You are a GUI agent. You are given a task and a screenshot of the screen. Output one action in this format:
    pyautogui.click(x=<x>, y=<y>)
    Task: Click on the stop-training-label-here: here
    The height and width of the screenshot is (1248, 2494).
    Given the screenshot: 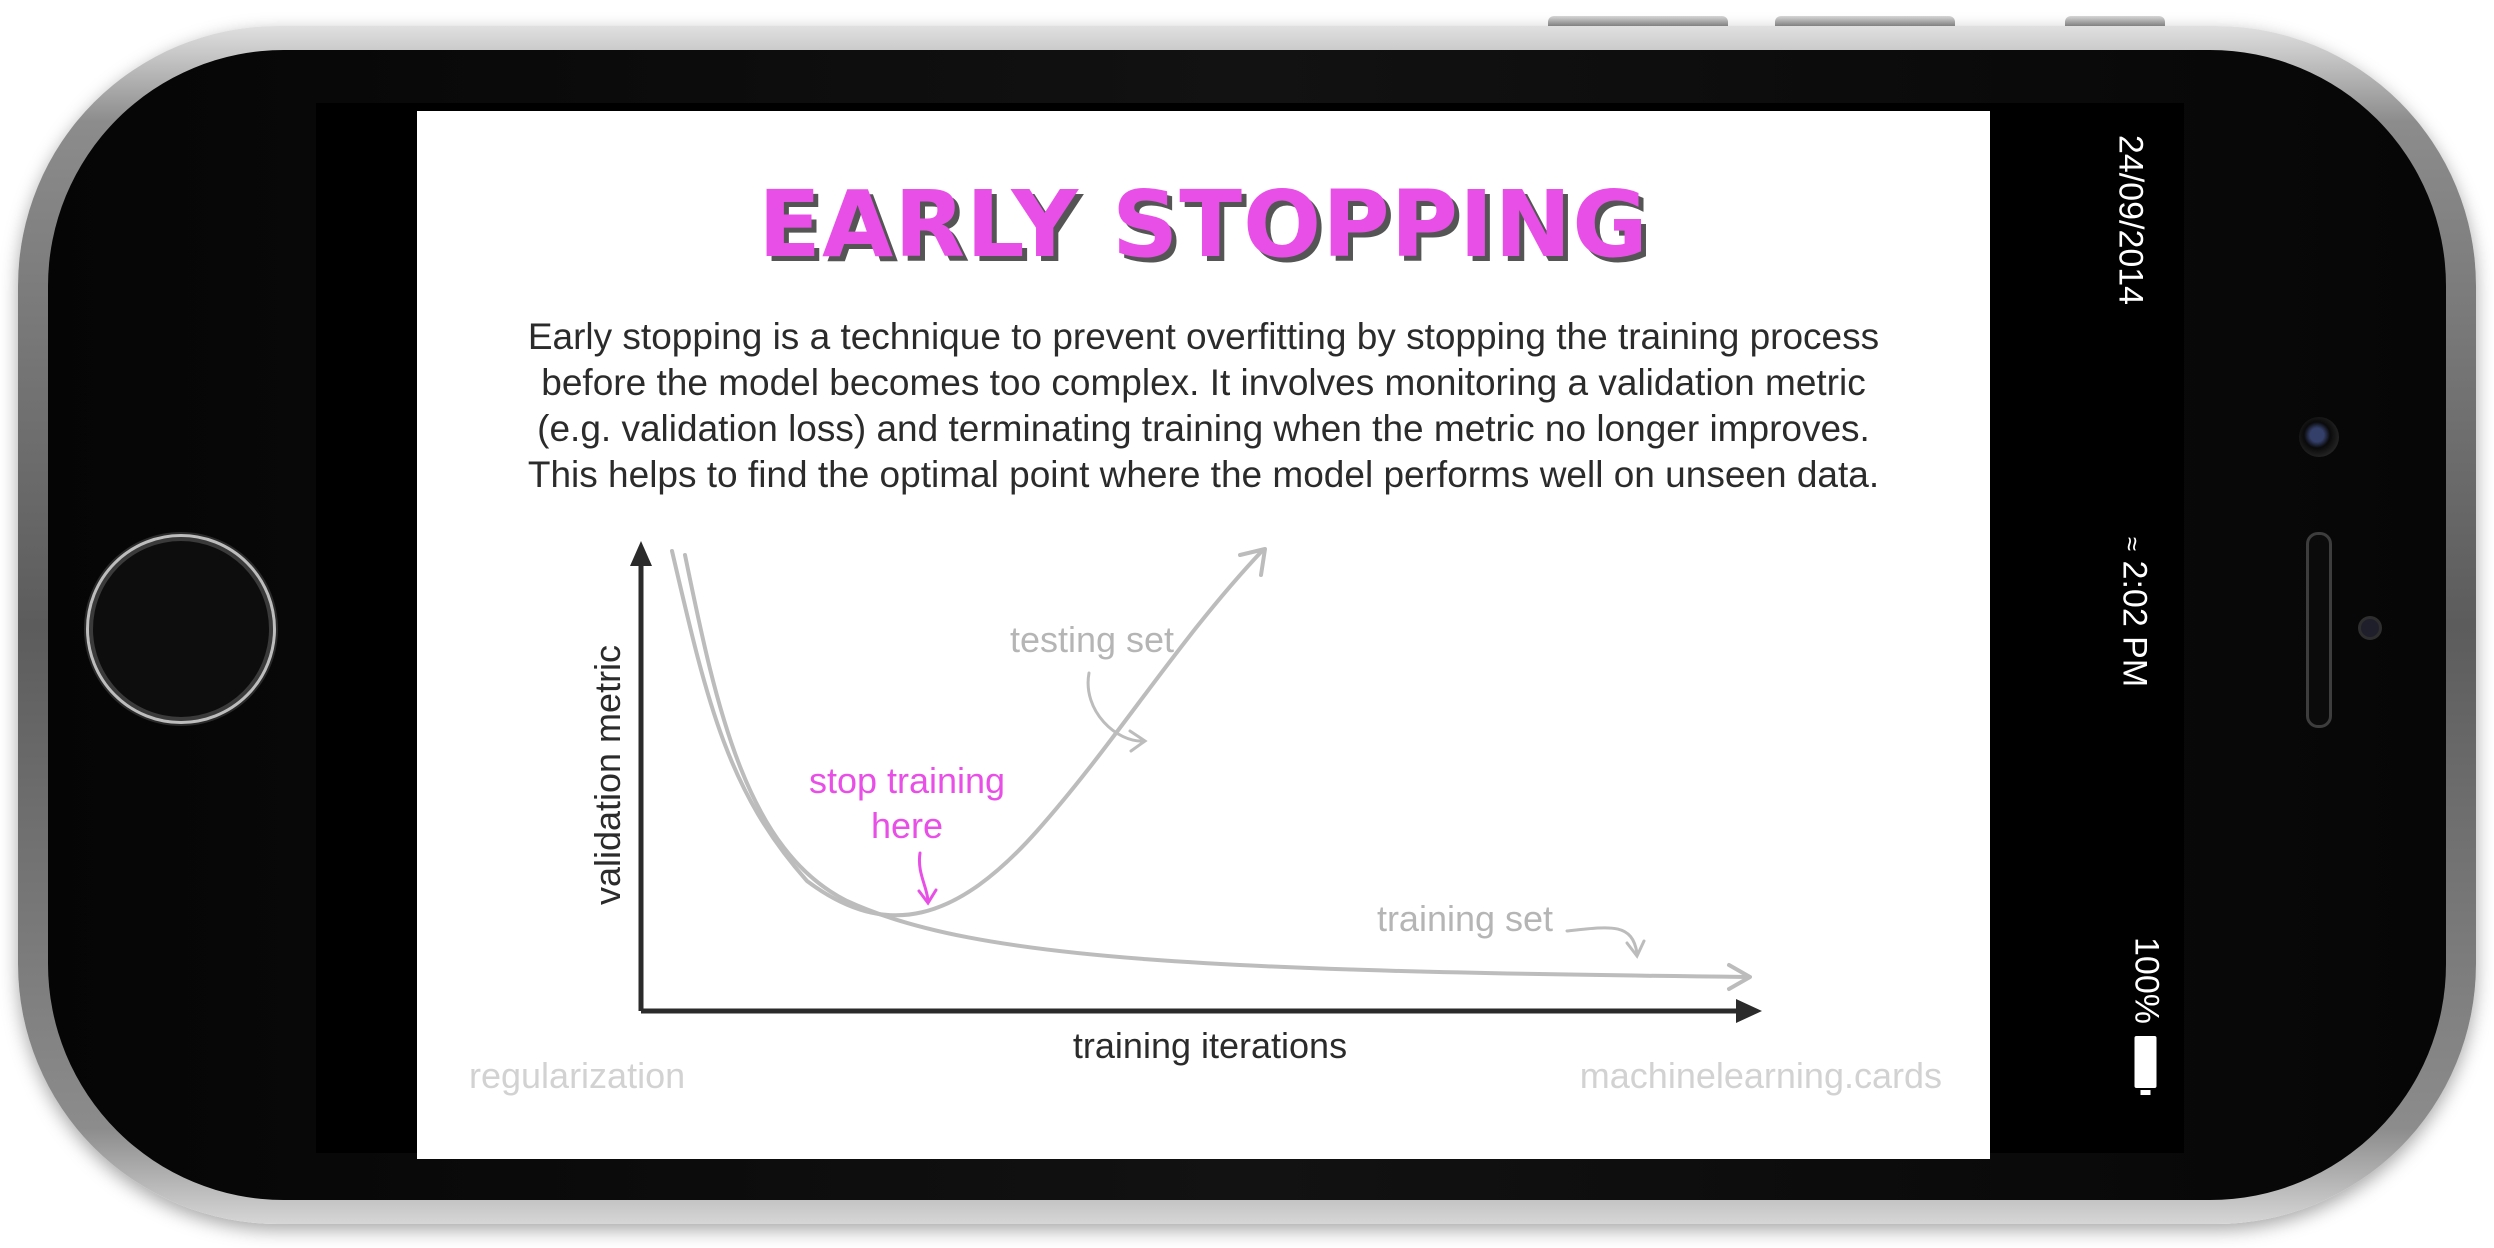 What is the action you would take?
    pyautogui.click(x=907, y=825)
    